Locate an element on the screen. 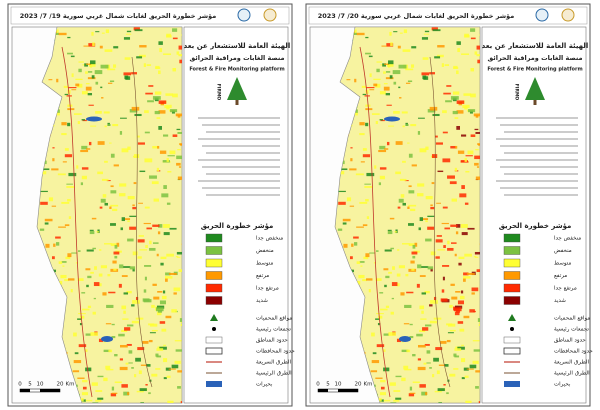 Image resolution: width=600 pixels, height=410 pixels. scale-label: 10 is located at coordinates (40, 385).